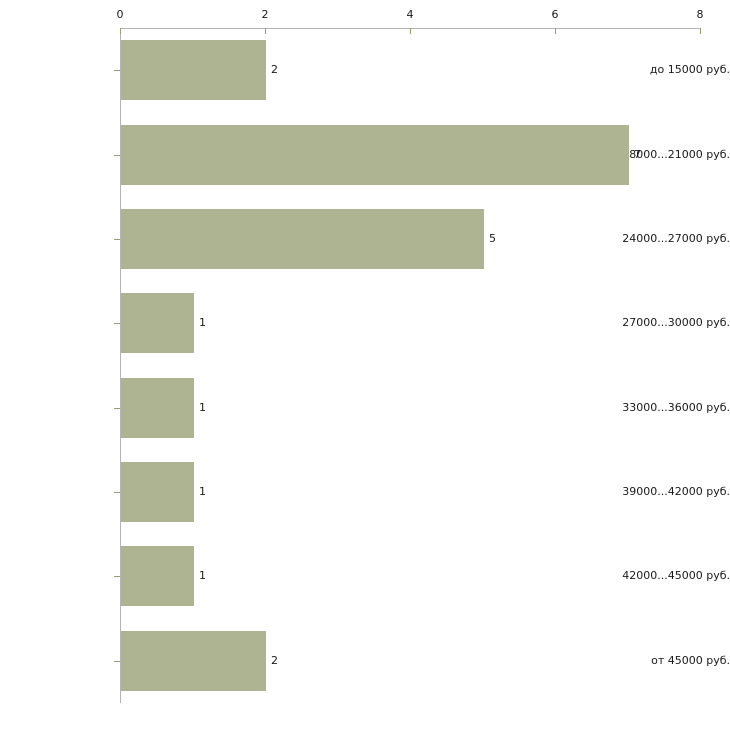  What do you see at coordinates (120, 14) in the screenshot?
I see `x-axis-tick-label: 0` at bounding box center [120, 14].